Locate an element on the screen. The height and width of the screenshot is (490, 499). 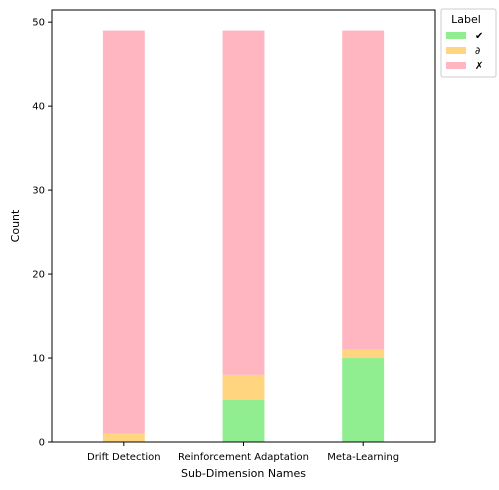
y-tick-label: 0 is located at coordinates (42, 443).